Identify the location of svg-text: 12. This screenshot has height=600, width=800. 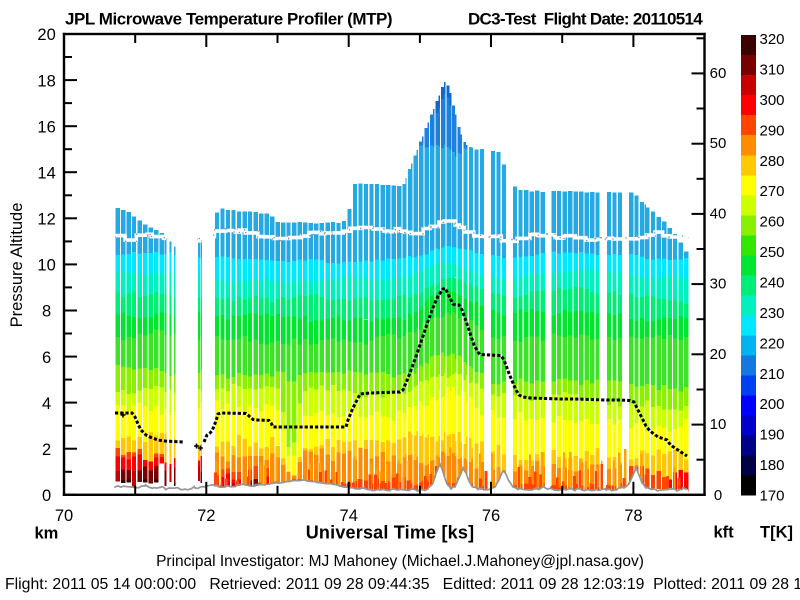
(46, 220).